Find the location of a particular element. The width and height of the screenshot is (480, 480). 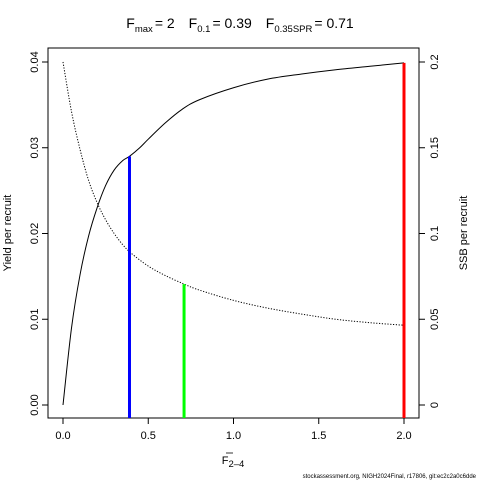

x-tick-label: 1.5 is located at coordinates (318, 436).